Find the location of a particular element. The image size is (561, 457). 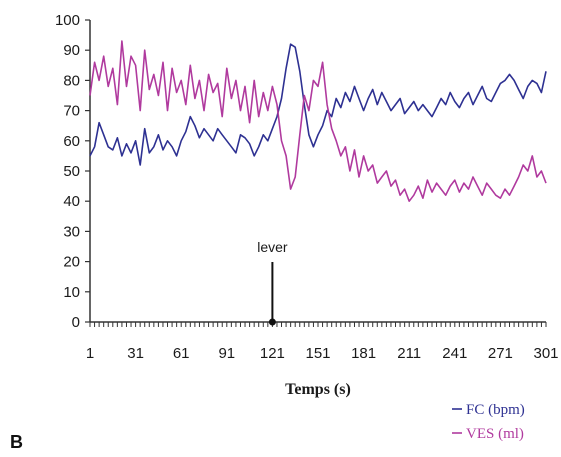

legend-item-ves: VES (ml) is located at coordinates (488, 434).